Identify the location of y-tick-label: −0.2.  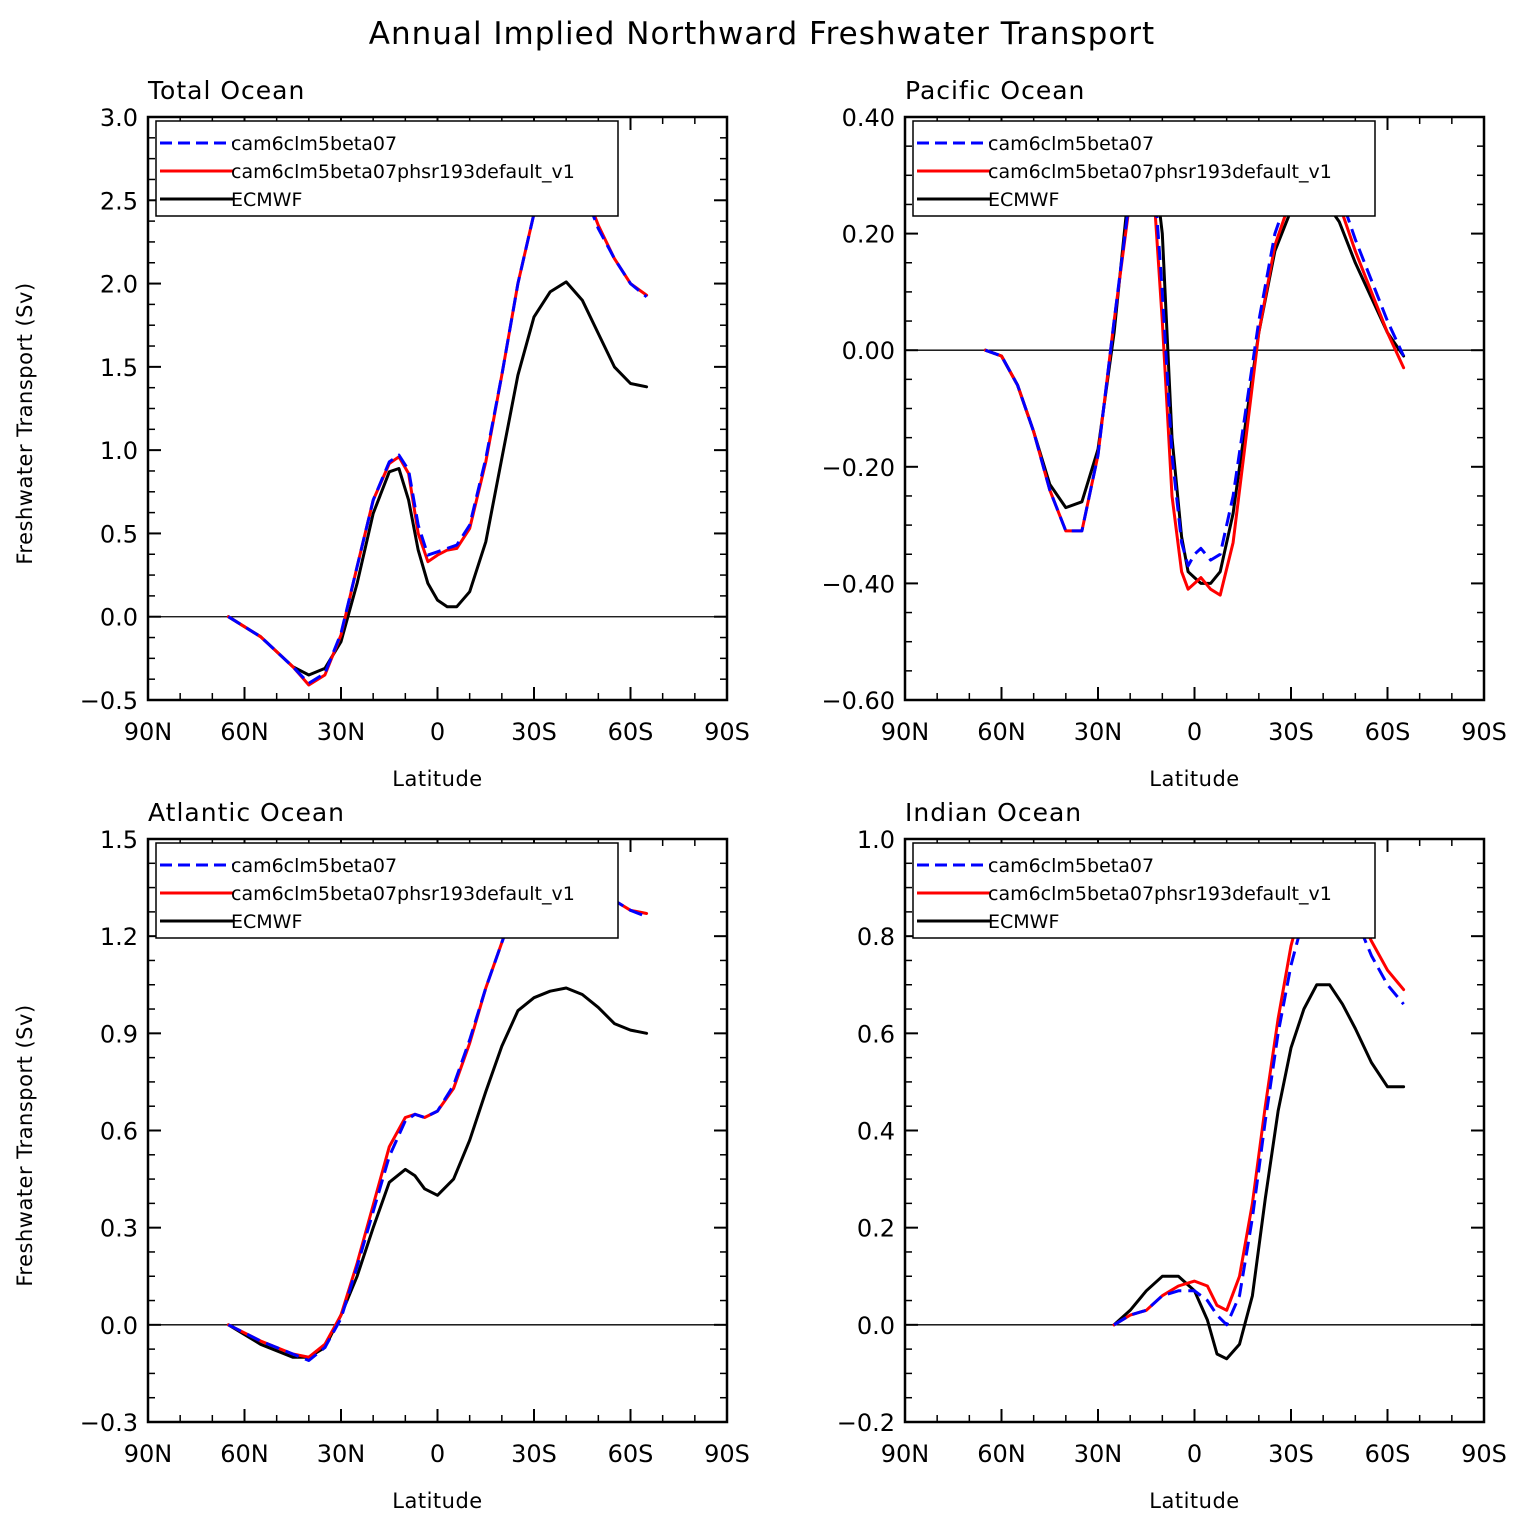
(866, 1423).